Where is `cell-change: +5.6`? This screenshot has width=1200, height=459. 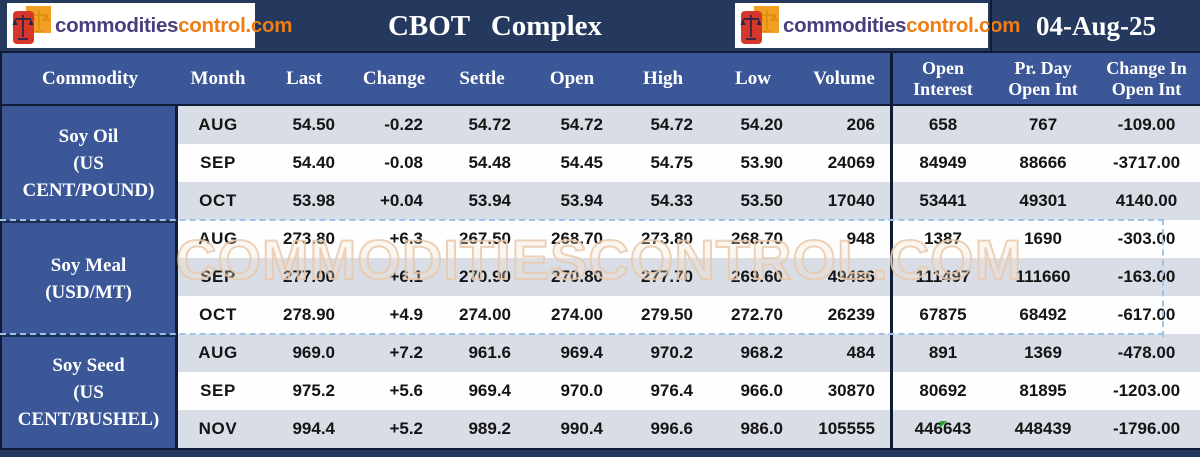
cell-change: +5.6 is located at coordinates (406, 390).